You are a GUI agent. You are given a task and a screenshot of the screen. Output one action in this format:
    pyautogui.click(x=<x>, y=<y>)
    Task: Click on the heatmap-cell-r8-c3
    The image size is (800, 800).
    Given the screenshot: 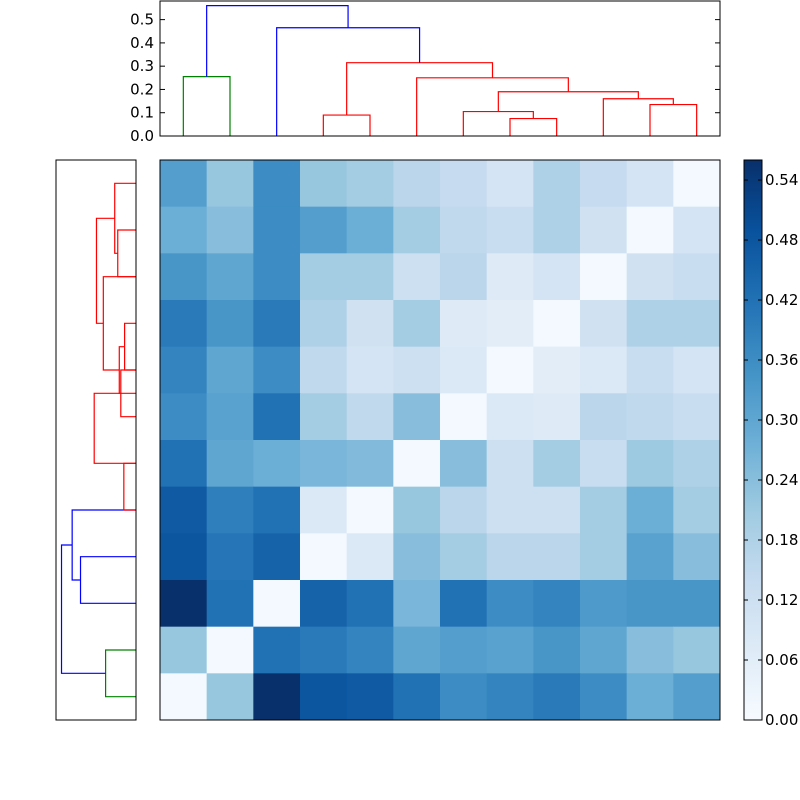 What is the action you would take?
    pyautogui.click(x=324, y=557)
    